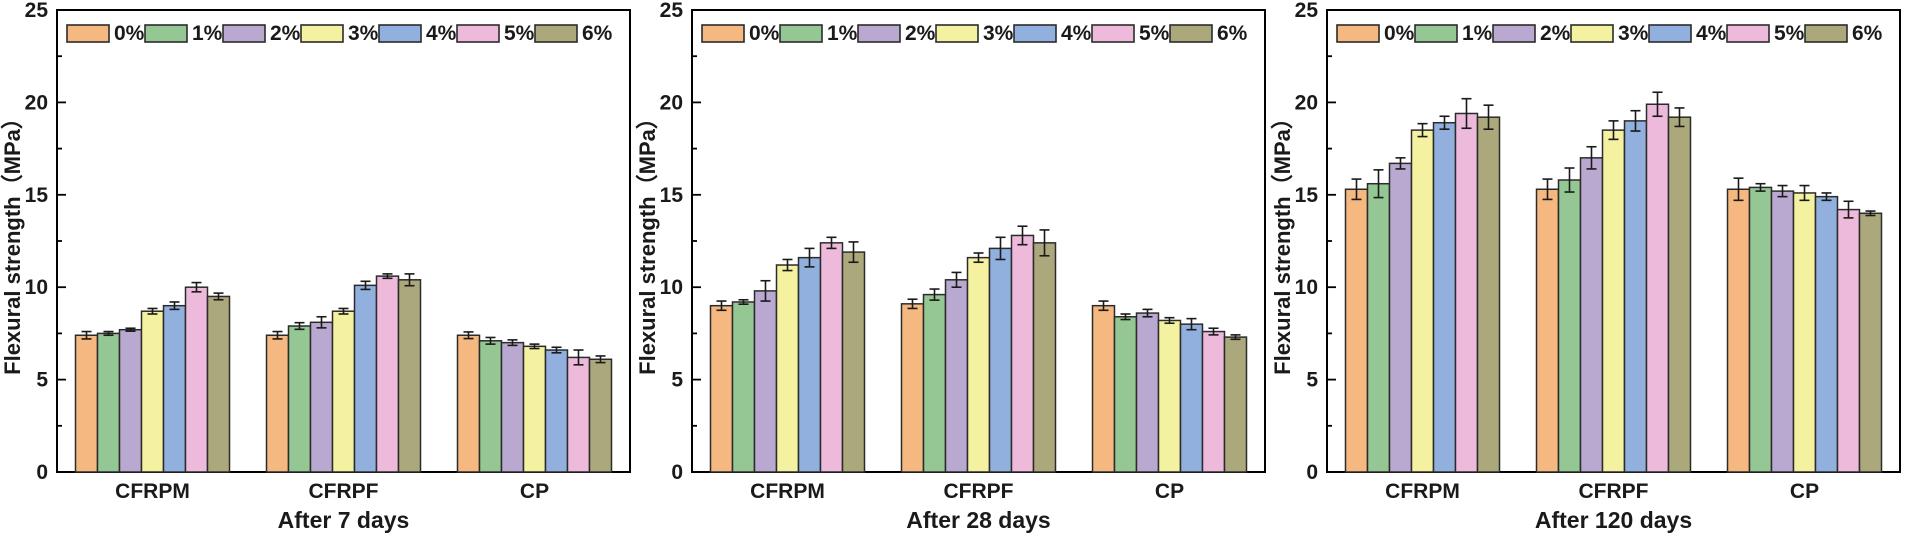 This screenshot has width=1905, height=540. What do you see at coordinates (344, 520) in the screenshot?
I see `chart-title: After 7 days` at bounding box center [344, 520].